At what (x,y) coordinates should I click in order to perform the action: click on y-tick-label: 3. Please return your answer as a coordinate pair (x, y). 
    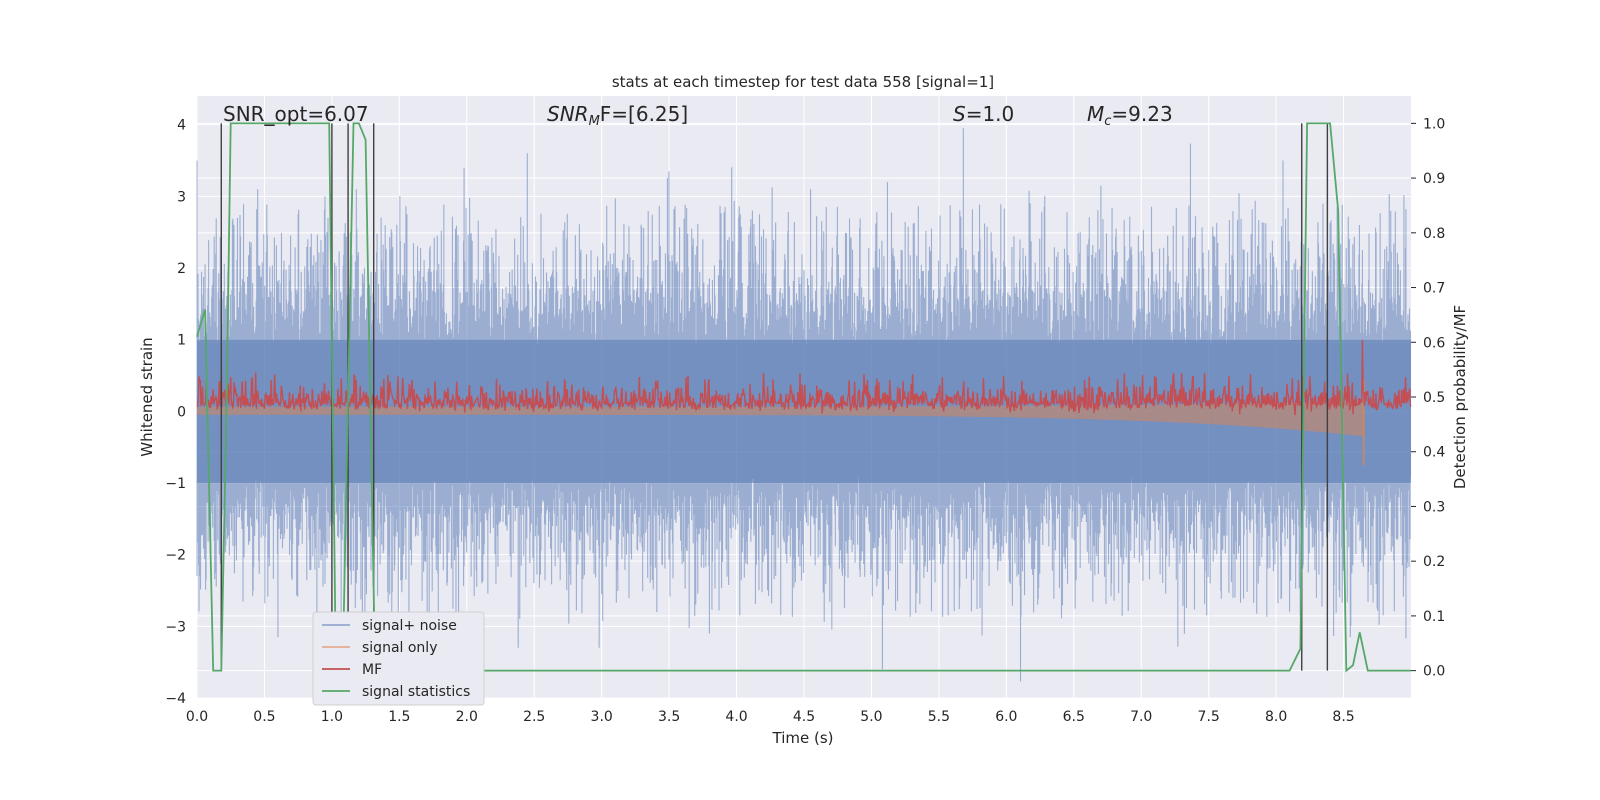
    Looking at the image, I should click on (181, 197).